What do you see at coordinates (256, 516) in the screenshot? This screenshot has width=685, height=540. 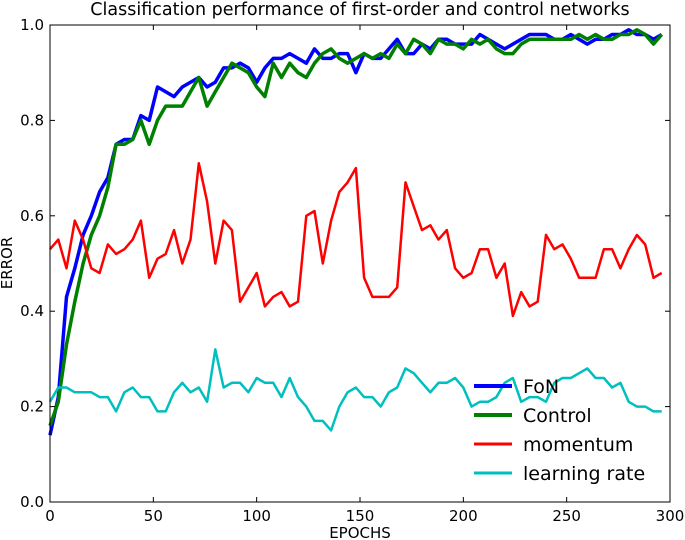 I see `x-tick-label: 100` at bounding box center [256, 516].